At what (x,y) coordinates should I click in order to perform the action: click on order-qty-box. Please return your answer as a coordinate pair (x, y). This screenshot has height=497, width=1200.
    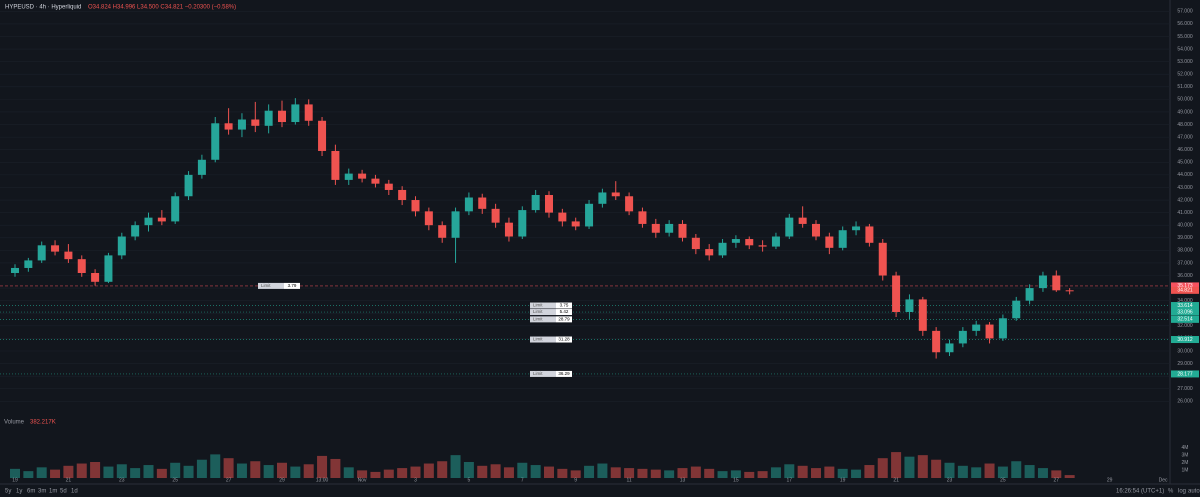
    Looking at the image, I should click on (564, 312).